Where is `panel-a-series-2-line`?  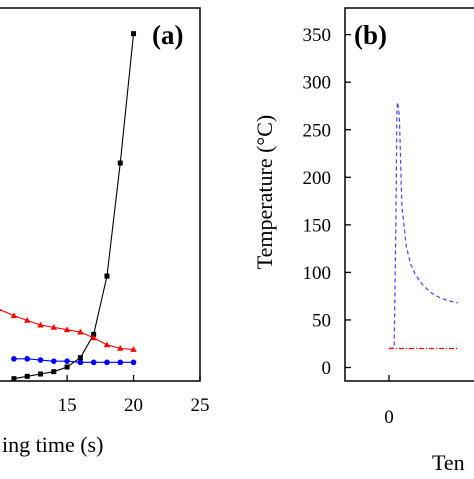 panel-a-series-2-line is located at coordinates (73, 360).